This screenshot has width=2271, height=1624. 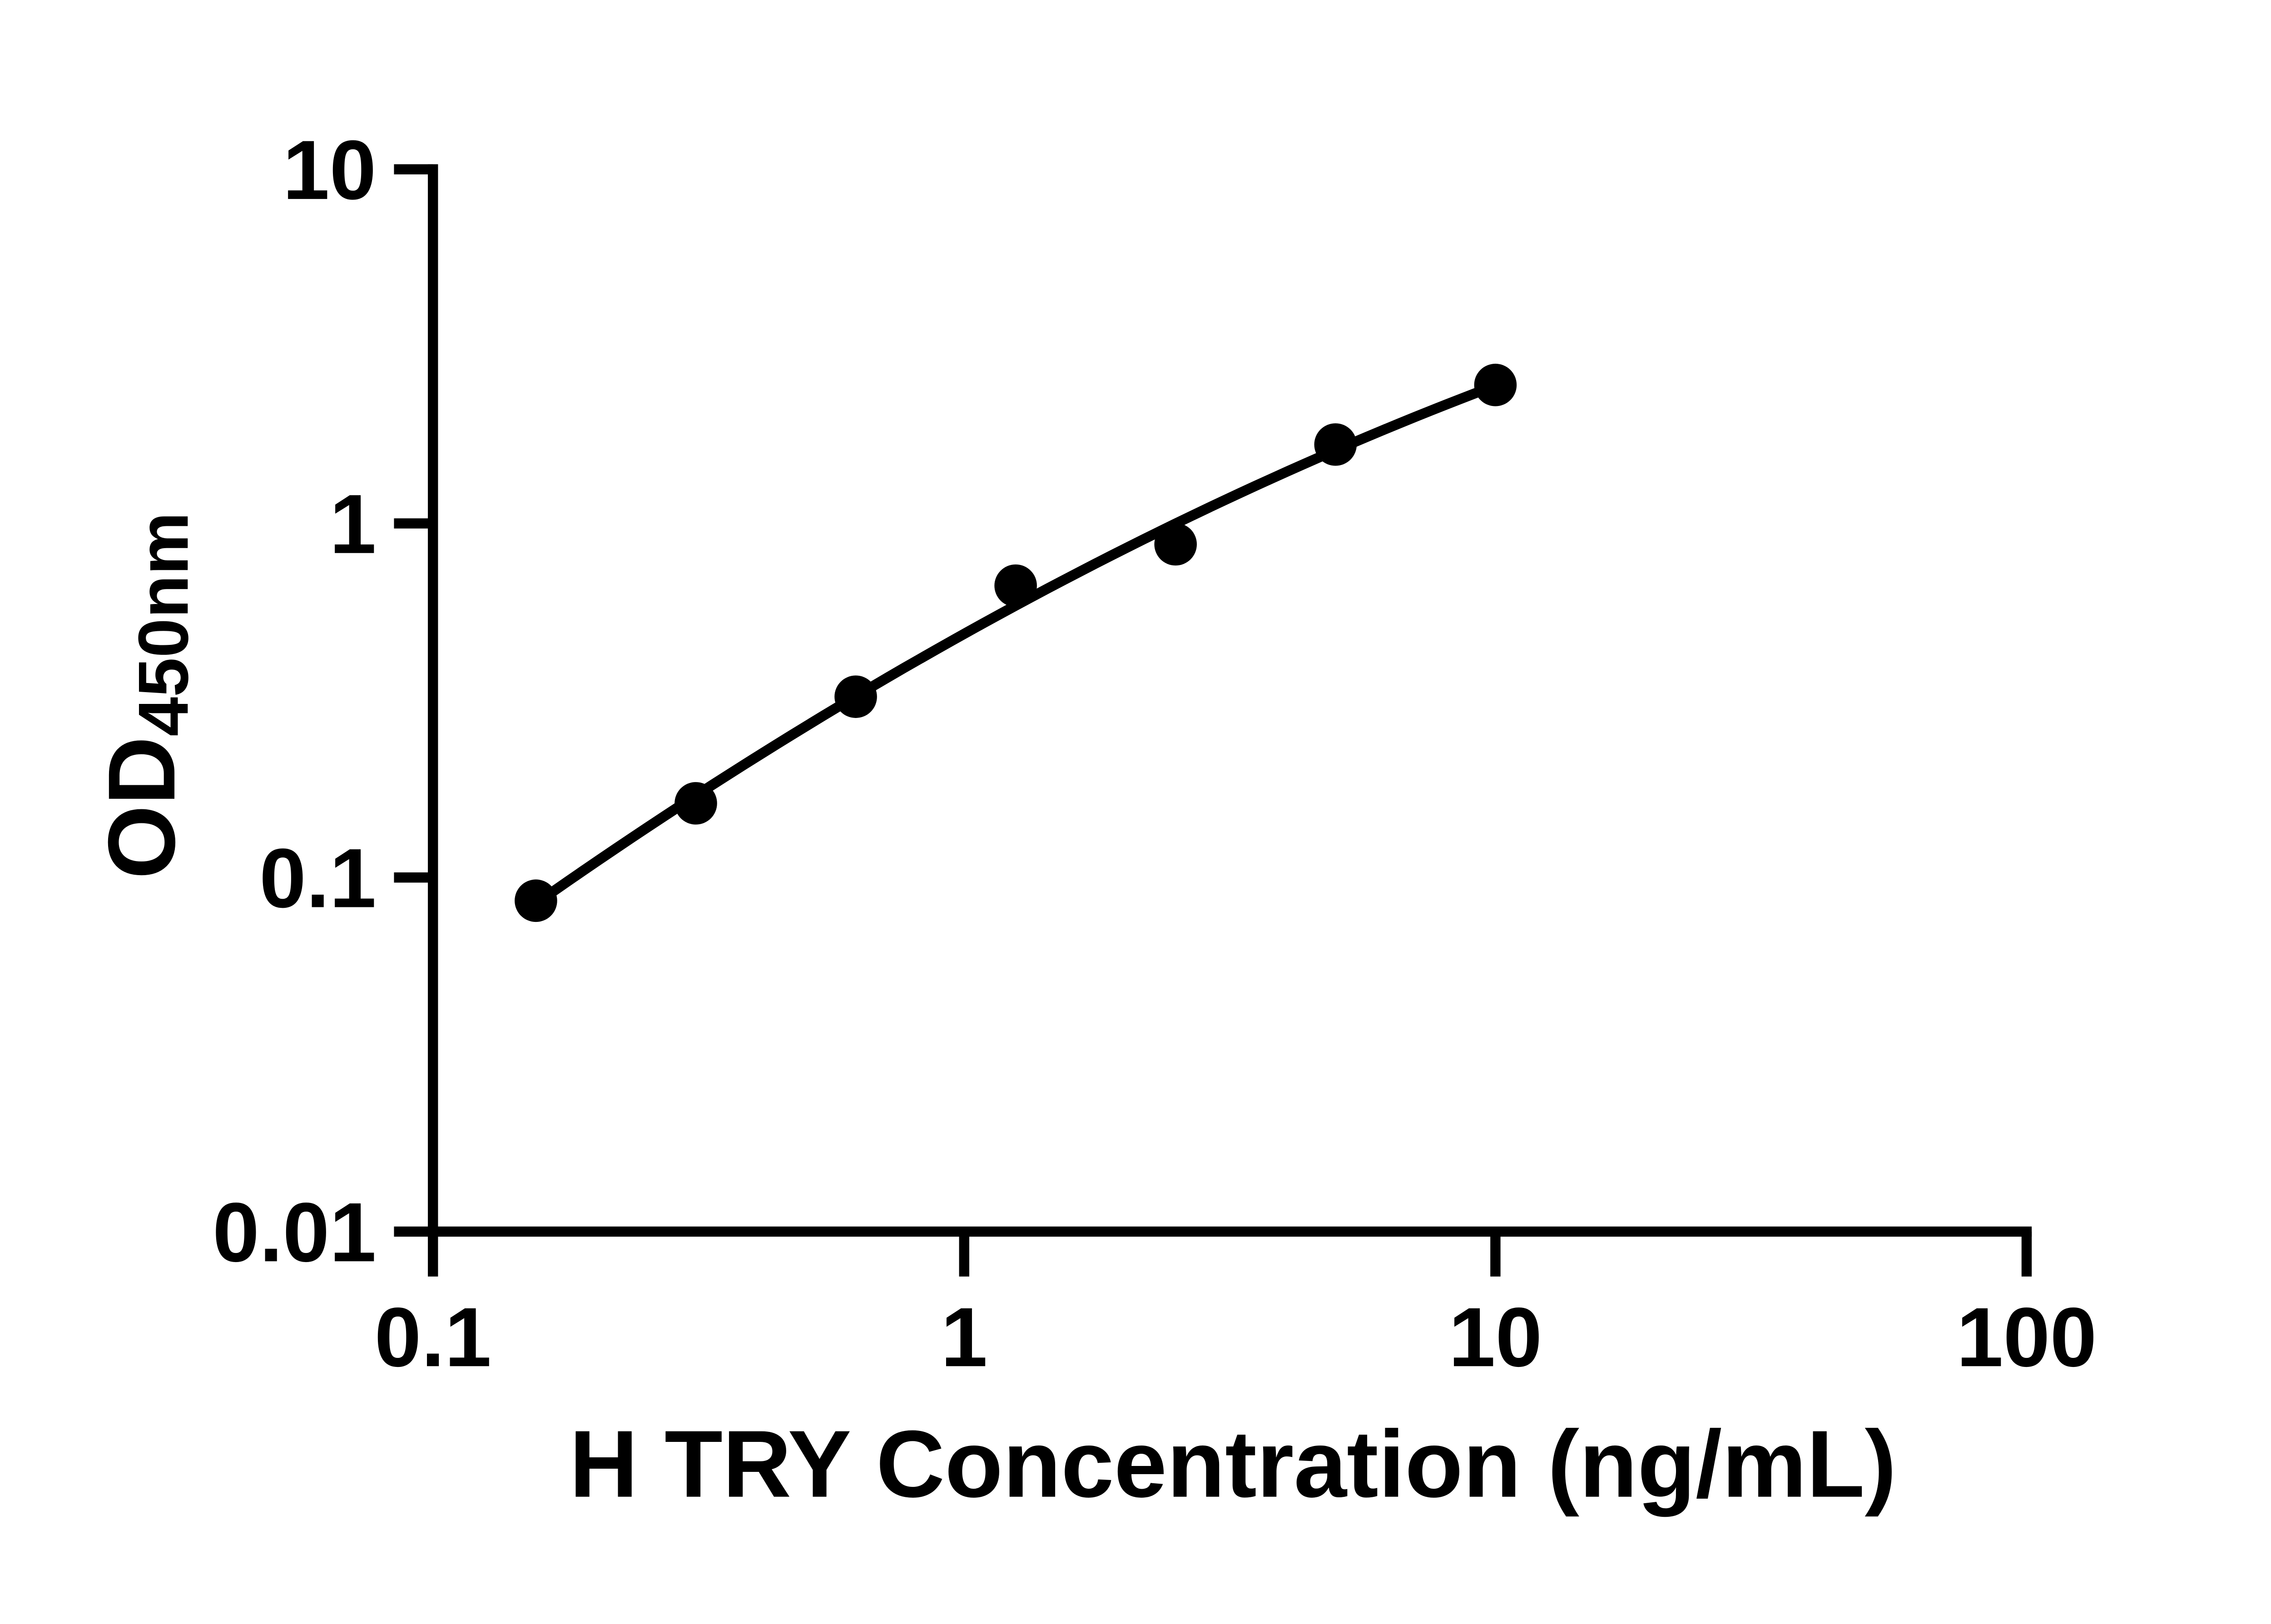 I want to click on y-axis-title: OD450nm, so click(x=146, y=695).